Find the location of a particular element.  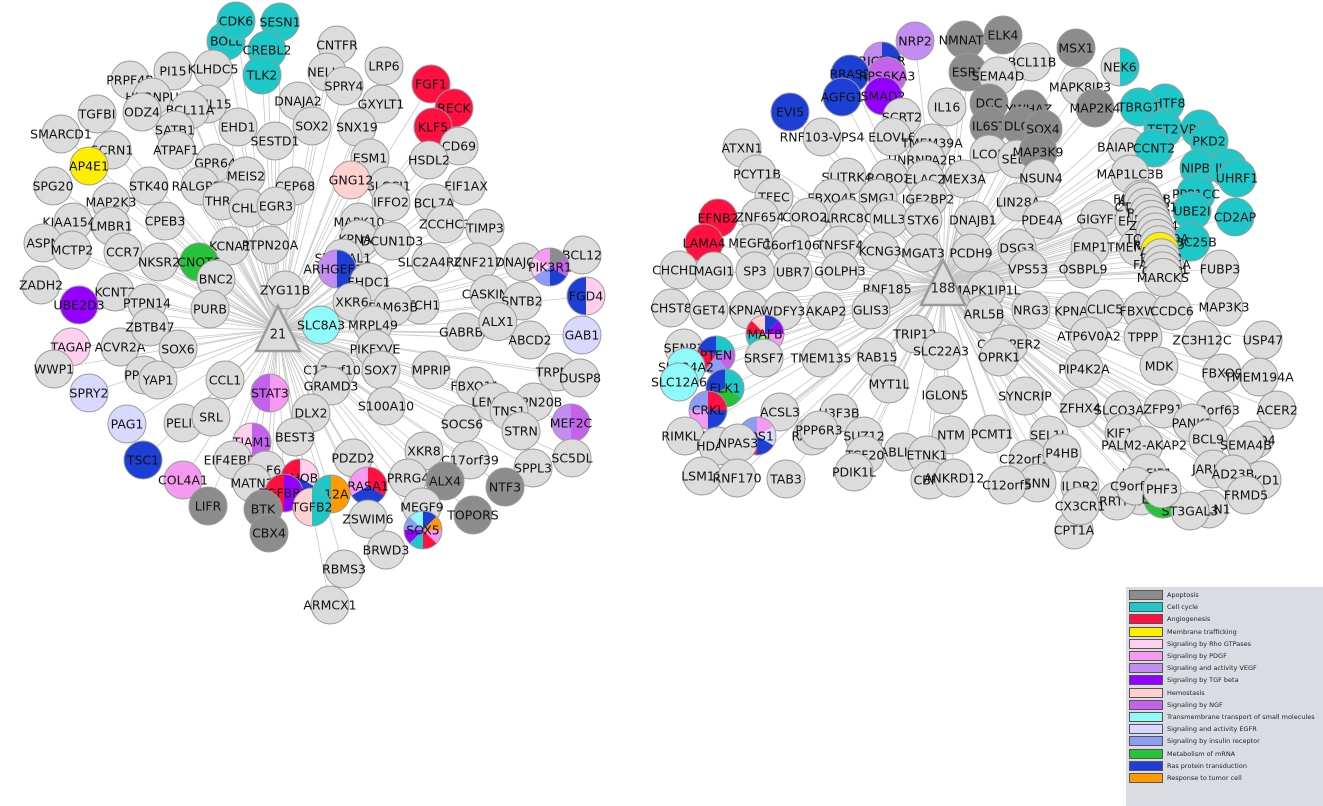

gene-node: TMEM135 is located at coordinates (821, 358).